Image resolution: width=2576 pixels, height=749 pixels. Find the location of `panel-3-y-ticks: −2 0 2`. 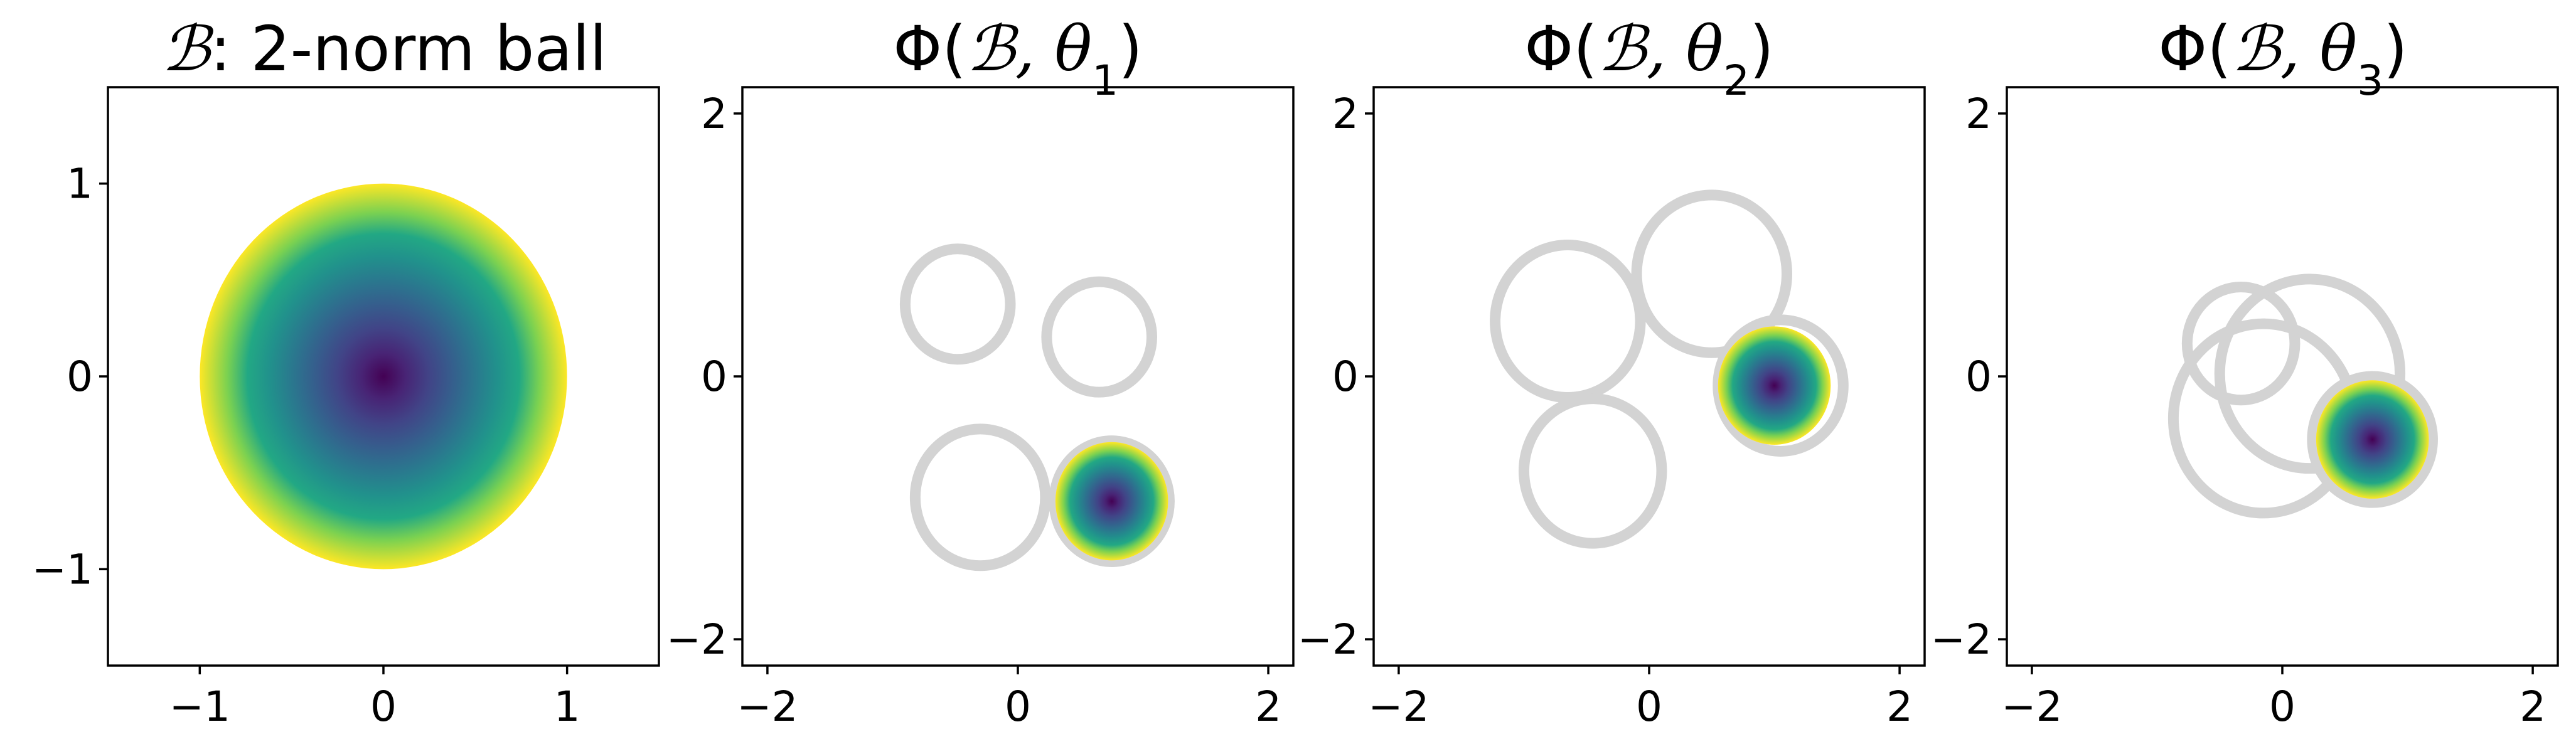

panel-3-y-ticks: −2 0 2 is located at coordinates (1336, 377).